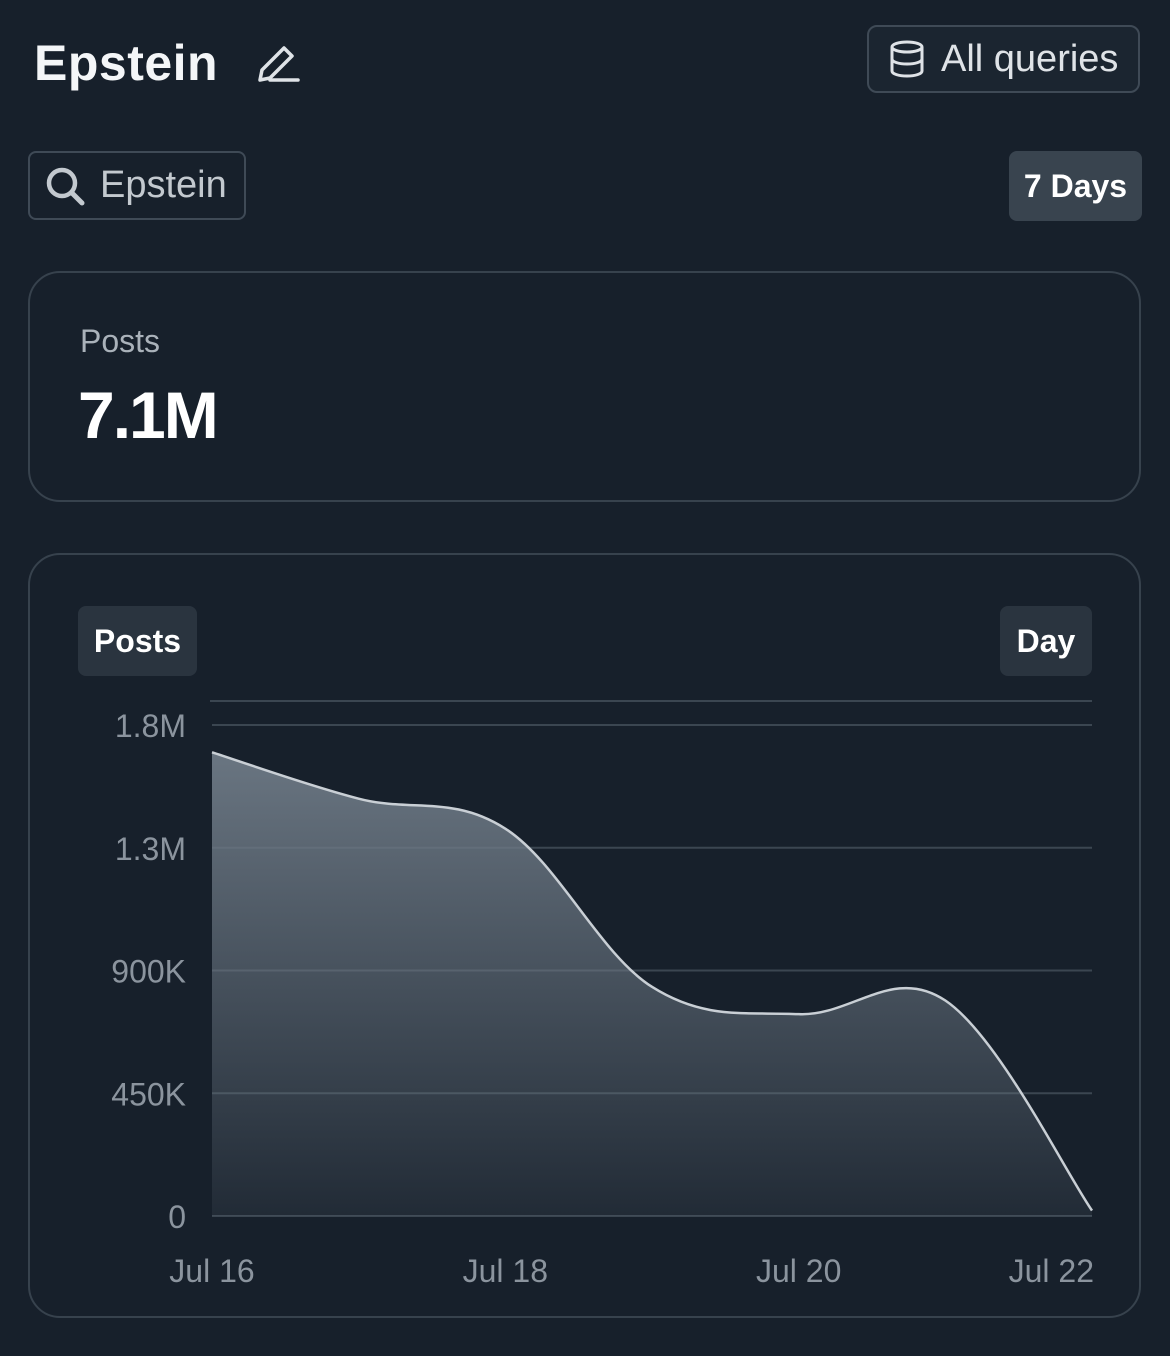 This screenshot has width=1170, height=1356. I want to click on interval-selector: Day, so click(1046, 641).